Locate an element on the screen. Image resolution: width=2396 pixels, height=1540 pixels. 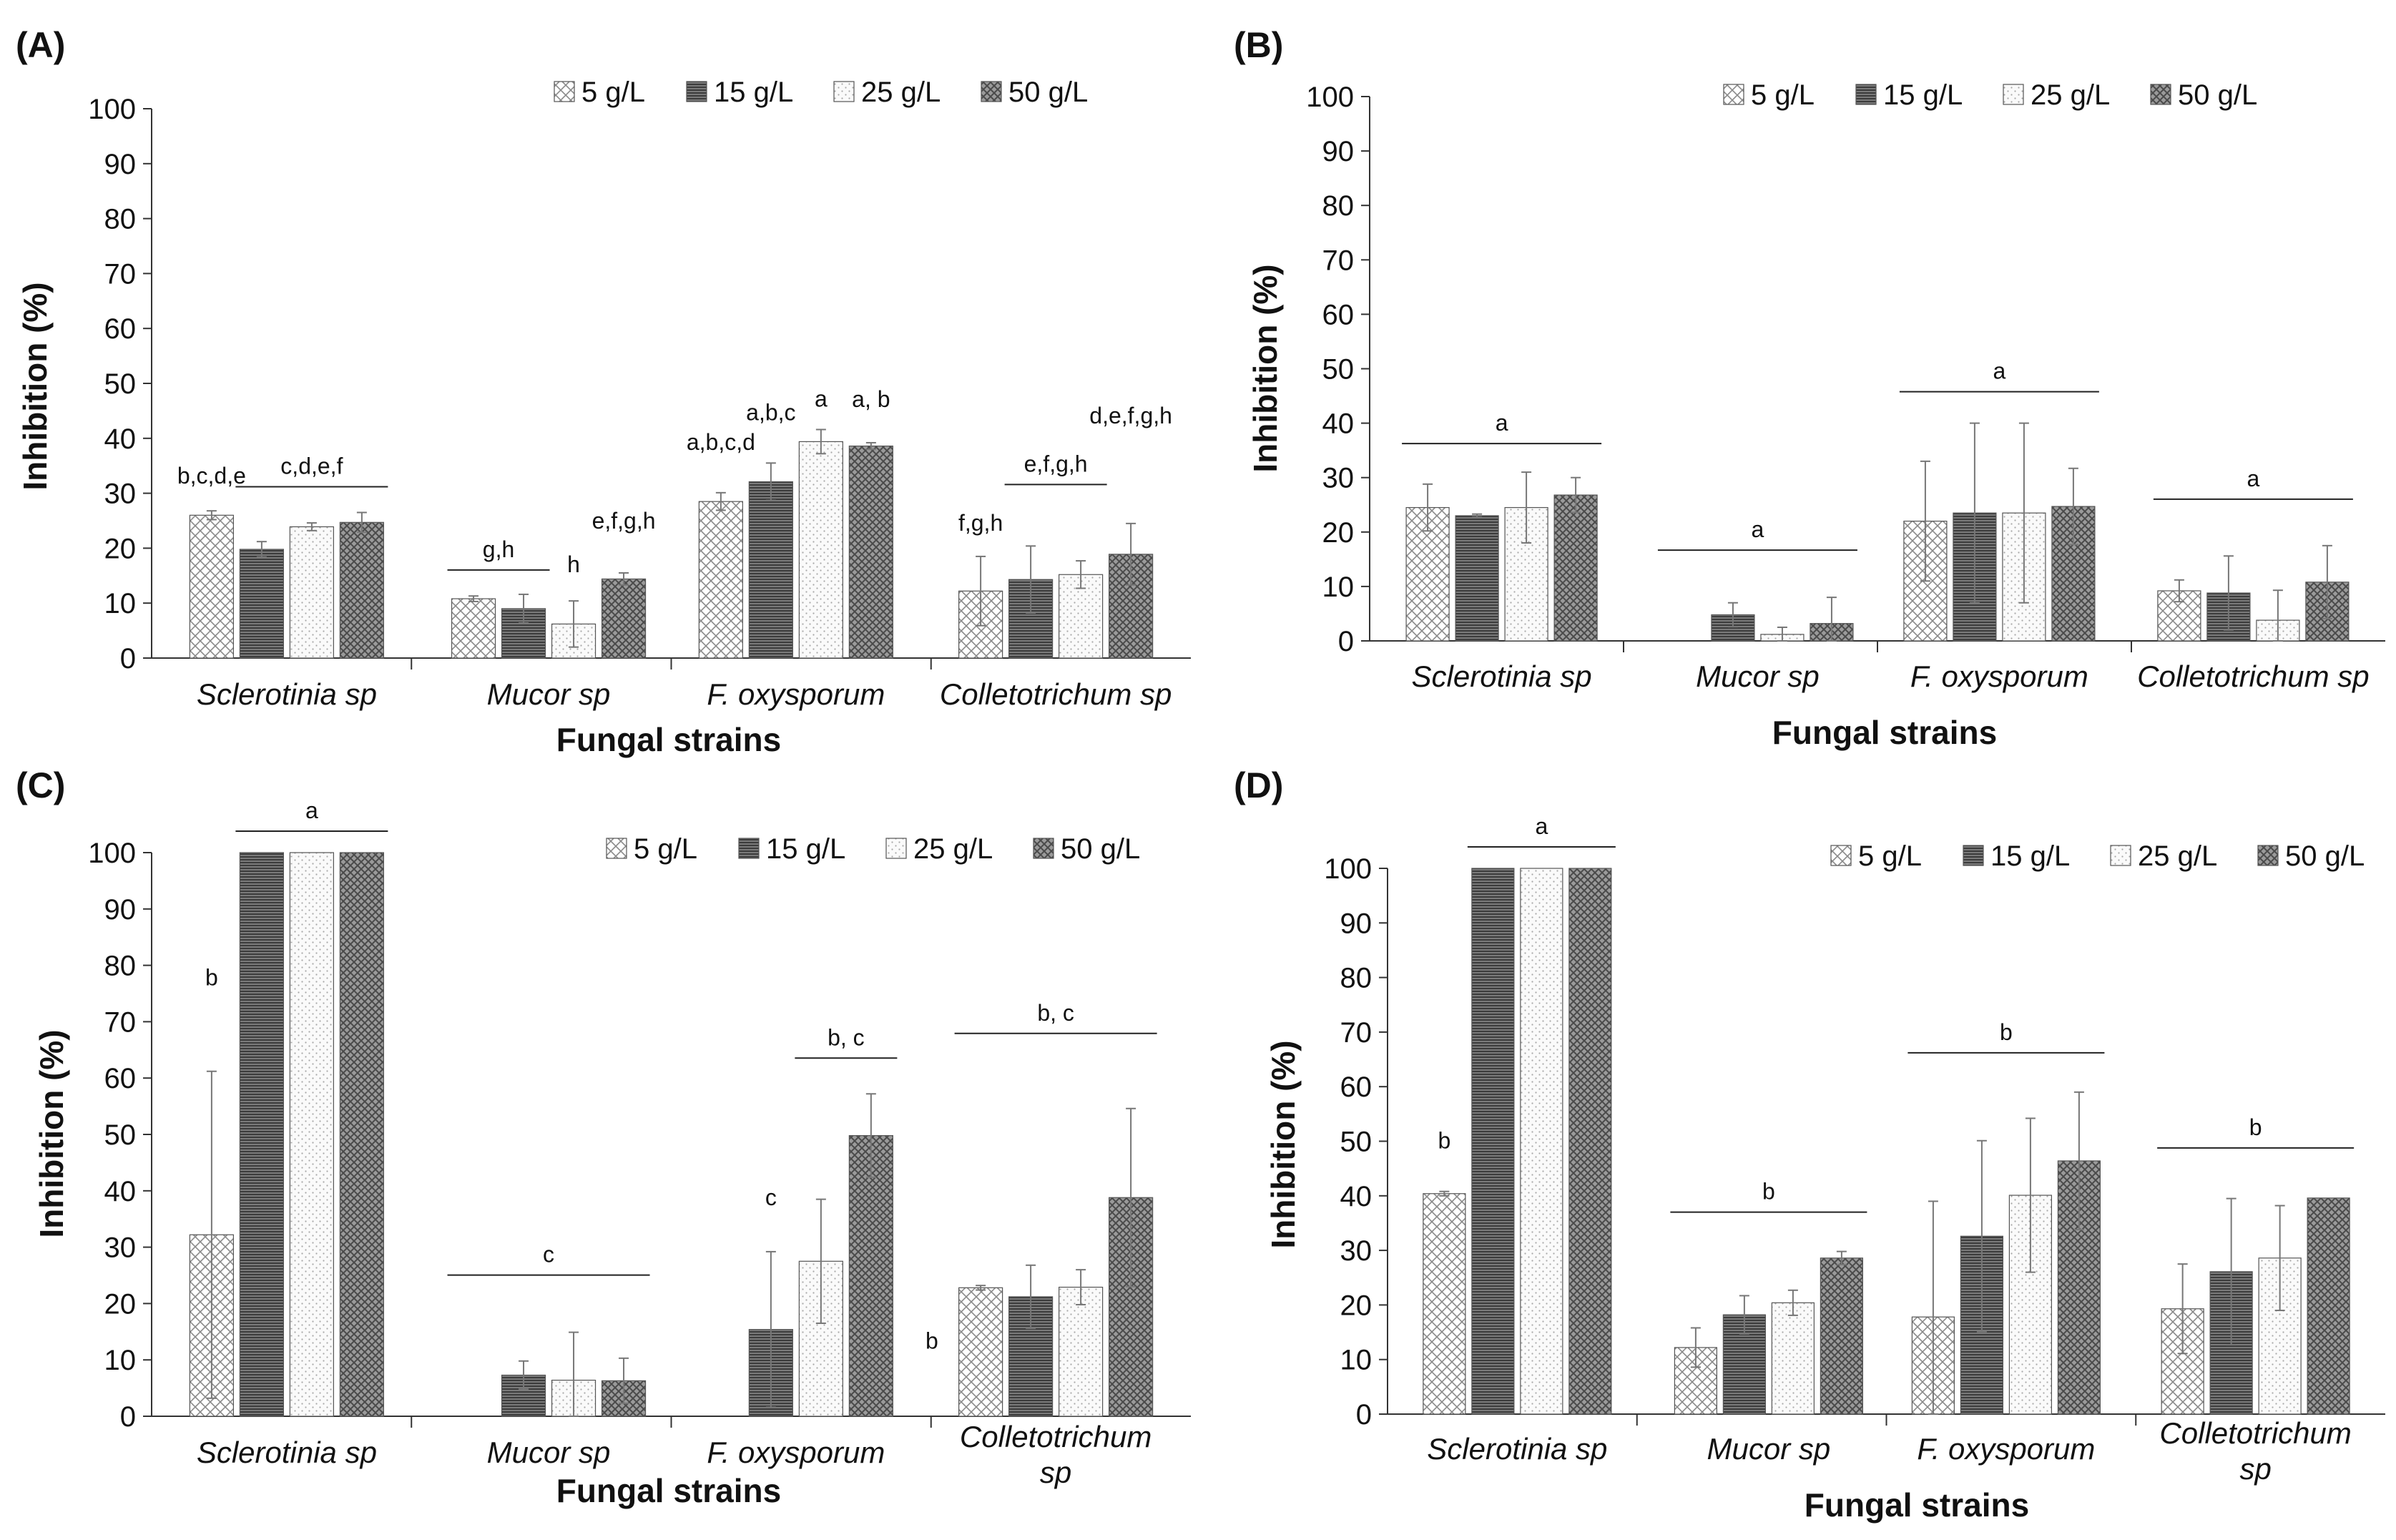
y-tick-label: 20 is located at coordinates (120, 1304).